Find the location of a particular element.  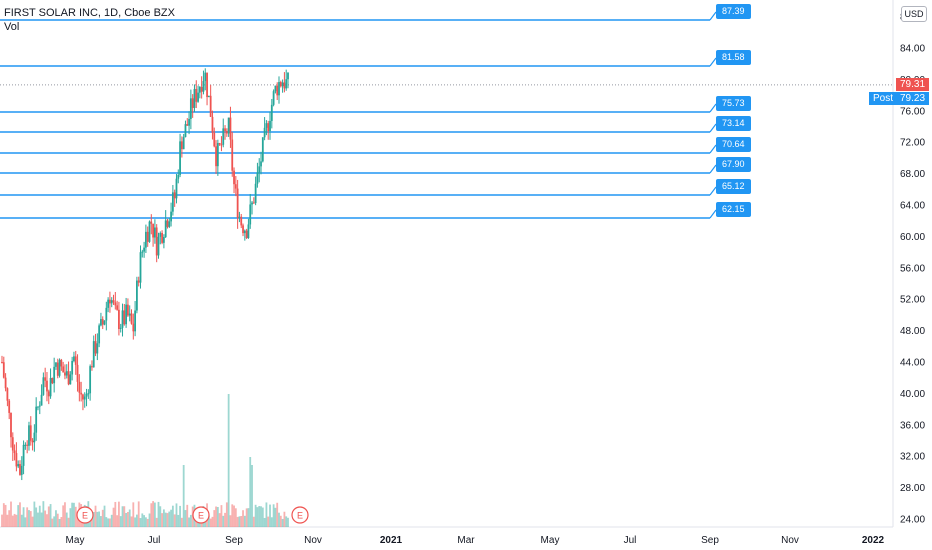

y-tick-label: 60.00 is located at coordinates (912, 237).